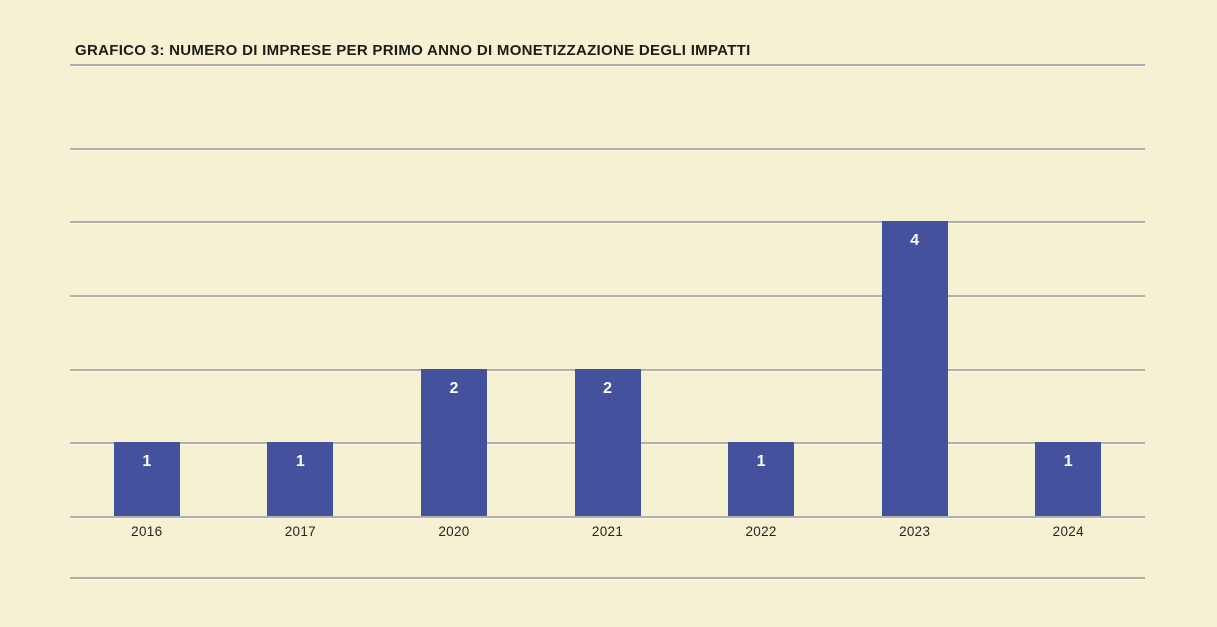 This screenshot has width=1217, height=627. Describe the element at coordinates (607, 388) in the screenshot. I see `bar-value-label-2021: 2` at that location.